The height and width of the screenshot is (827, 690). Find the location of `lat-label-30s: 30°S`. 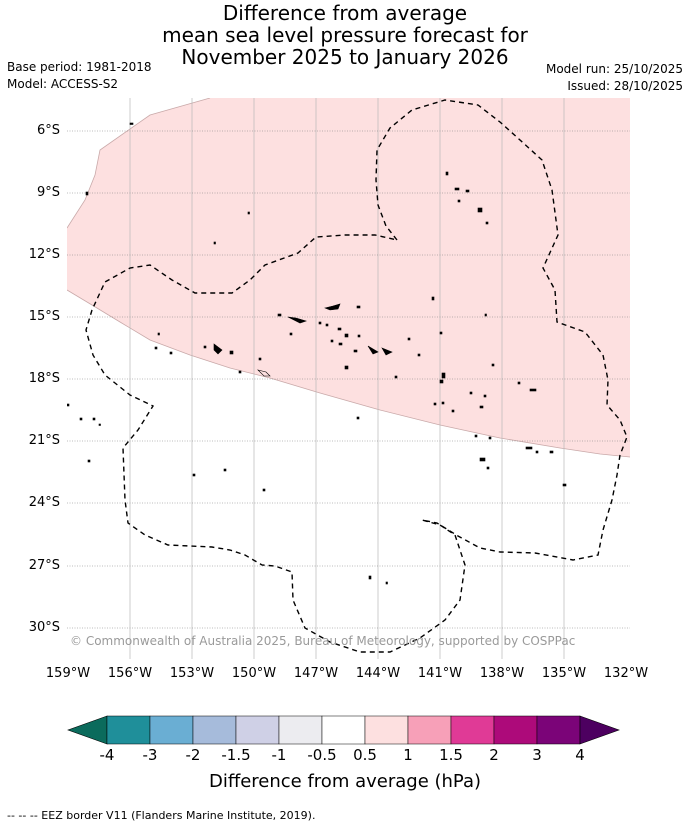

lat-label-30s: 30°S is located at coordinates (44, 627).